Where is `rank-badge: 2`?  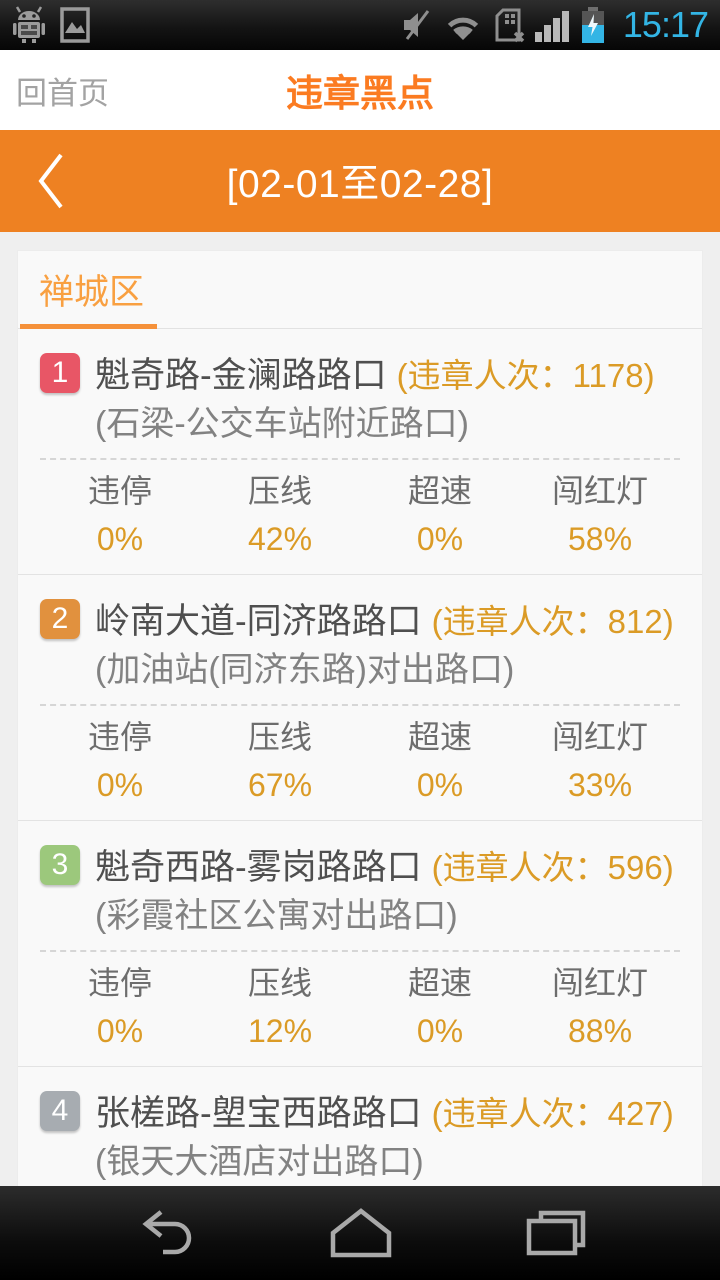 rank-badge: 2 is located at coordinates (60, 618).